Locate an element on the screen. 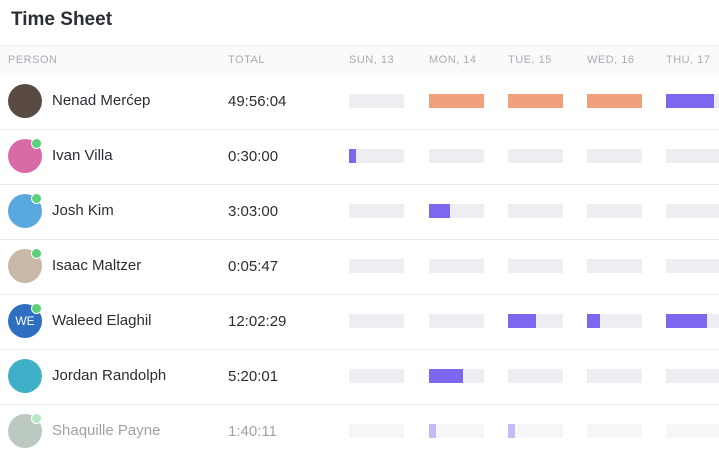 This screenshot has width=719, height=471. person-name: Waleed Elaghil is located at coordinates (102, 320).